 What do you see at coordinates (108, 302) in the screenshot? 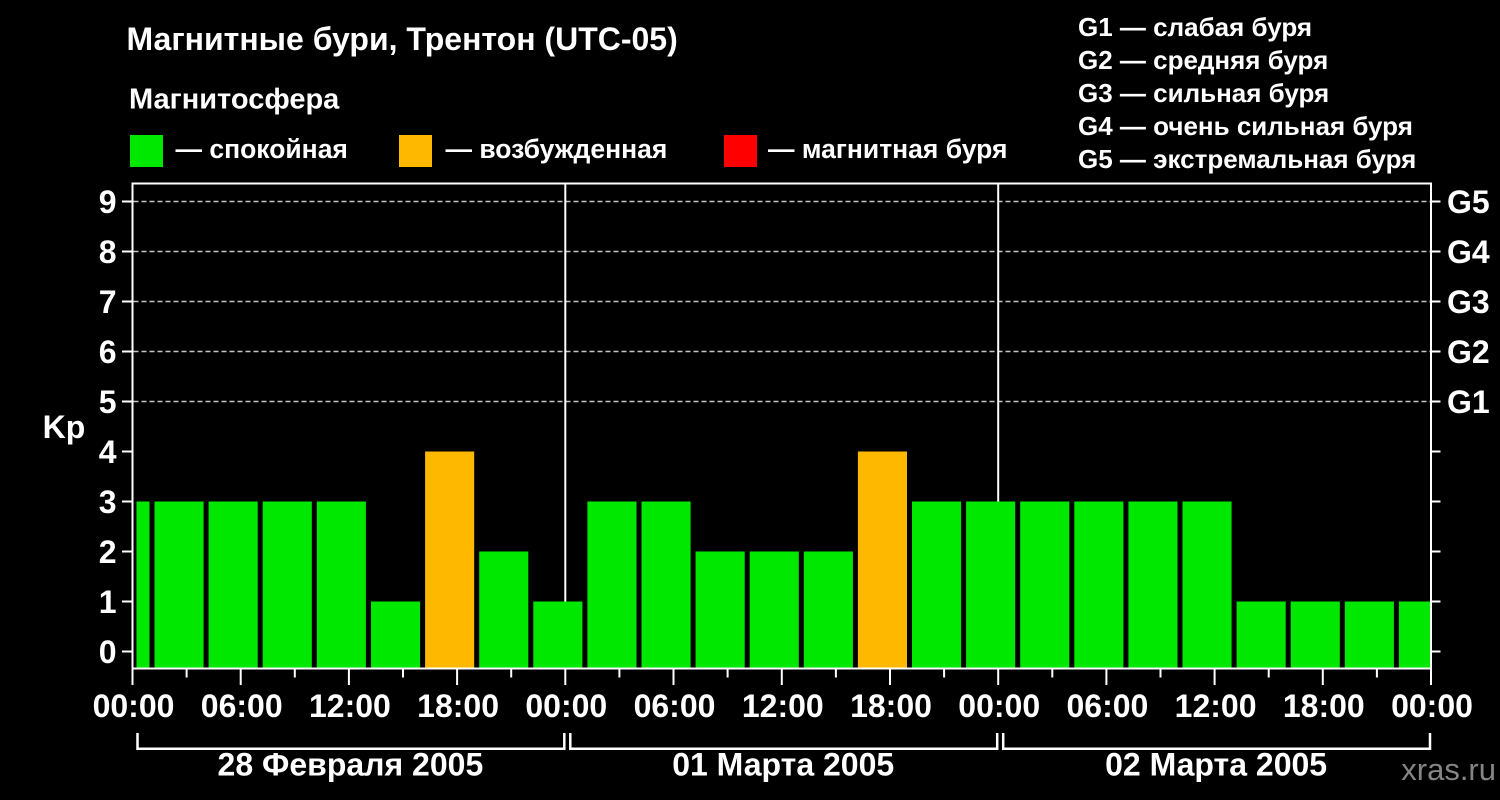
I see `svg-text: 7` at bounding box center [108, 302].